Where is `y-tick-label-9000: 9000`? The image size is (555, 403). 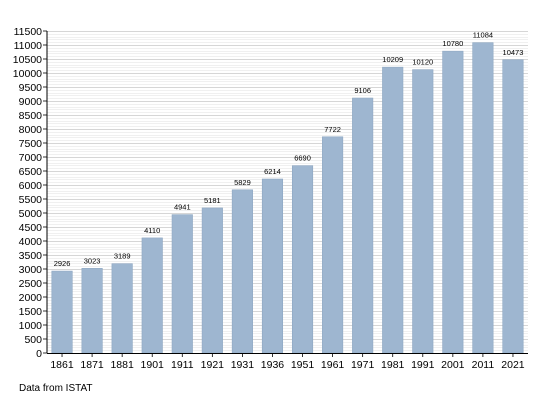
y-tick-label-9000: 9000 is located at coordinates (31, 102).